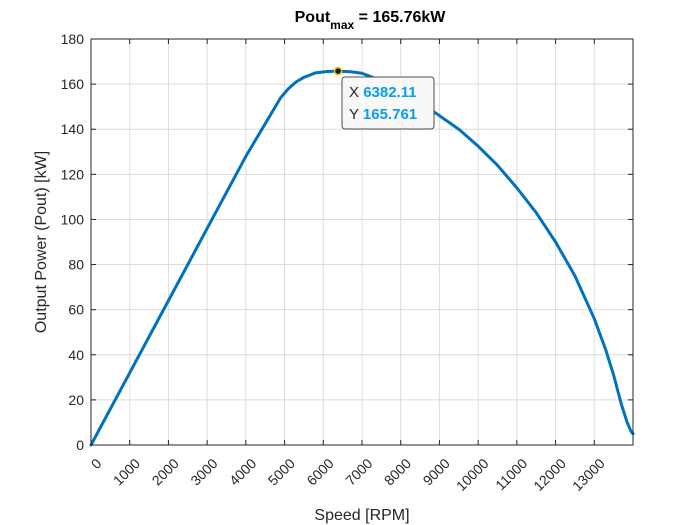 Image resolution: width=700 pixels, height=525 pixels. I want to click on y-tick-label: 40, so click(76, 355).